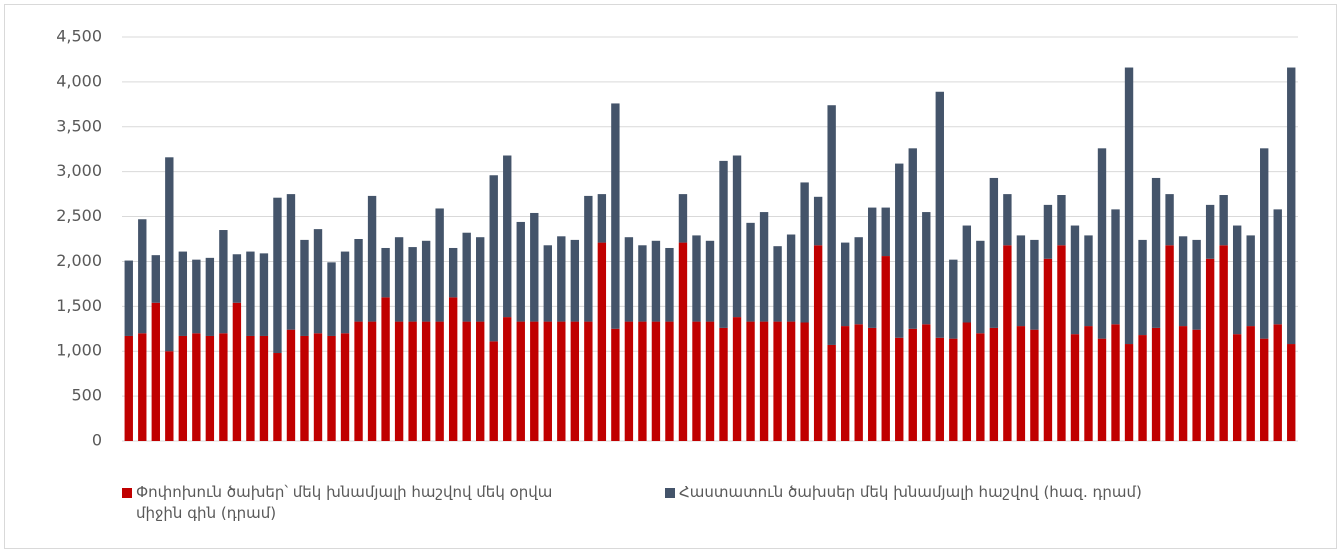  What do you see at coordinates (79, 305) in the screenshot?
I see `y-tick-label: 1,500` at bounding box center [79, 305].